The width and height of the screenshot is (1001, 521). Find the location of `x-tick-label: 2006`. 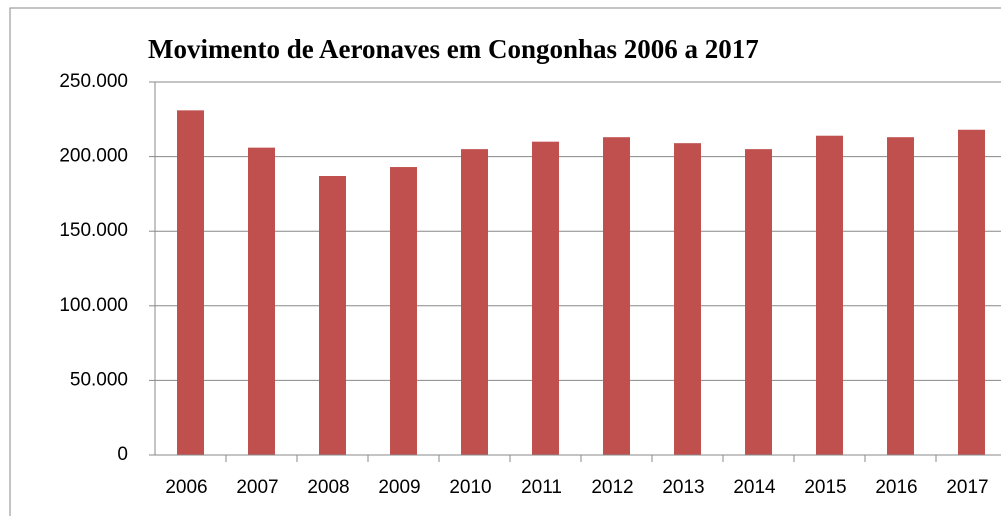

x-tick-label: 2006 is located at coordinates (186, 487).